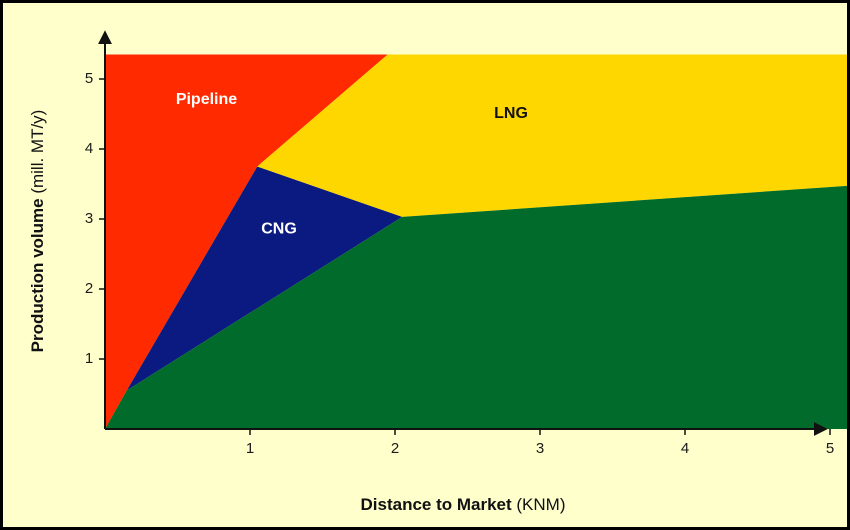 This screenshot has width=850, height=530. I want to click on x-tick-label: 1, so click(250, 448).